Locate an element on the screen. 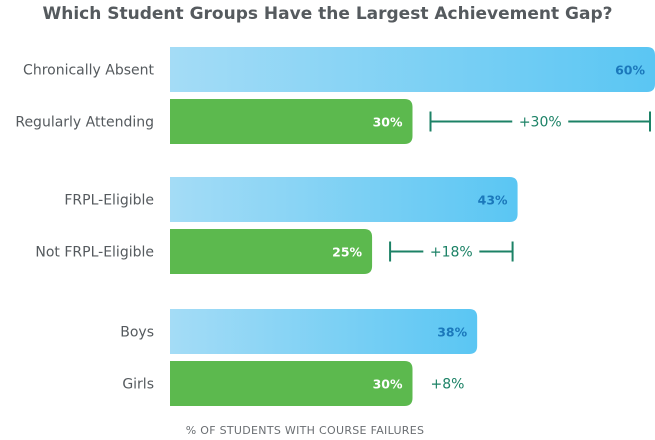 Image resolution: width=655 pixels, height=440 pixels. value-label-boys: 38% is located at coordinates (452, 332).